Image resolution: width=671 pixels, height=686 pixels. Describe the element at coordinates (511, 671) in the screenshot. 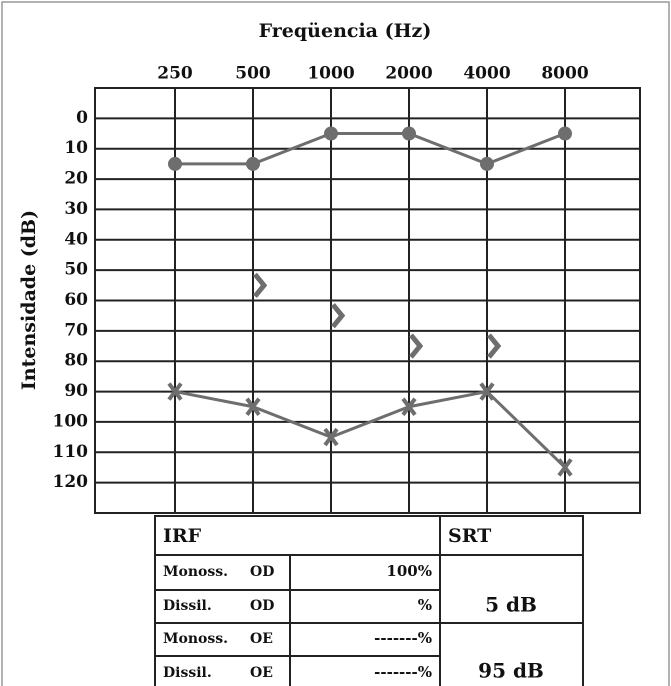

I see `srt-value: 95 dB` at that location.